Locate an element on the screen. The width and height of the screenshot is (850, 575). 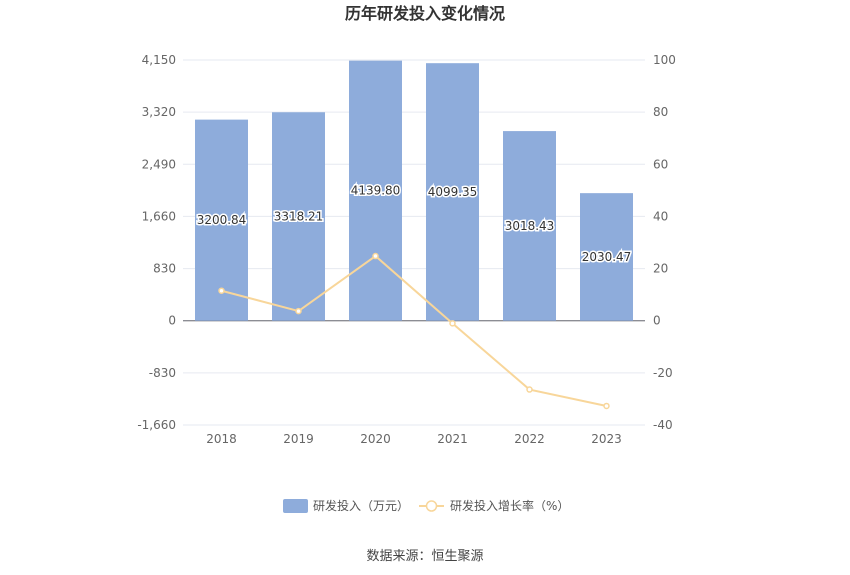
x-axis-tick-label: 2019 is located at coordinates (298, 439).